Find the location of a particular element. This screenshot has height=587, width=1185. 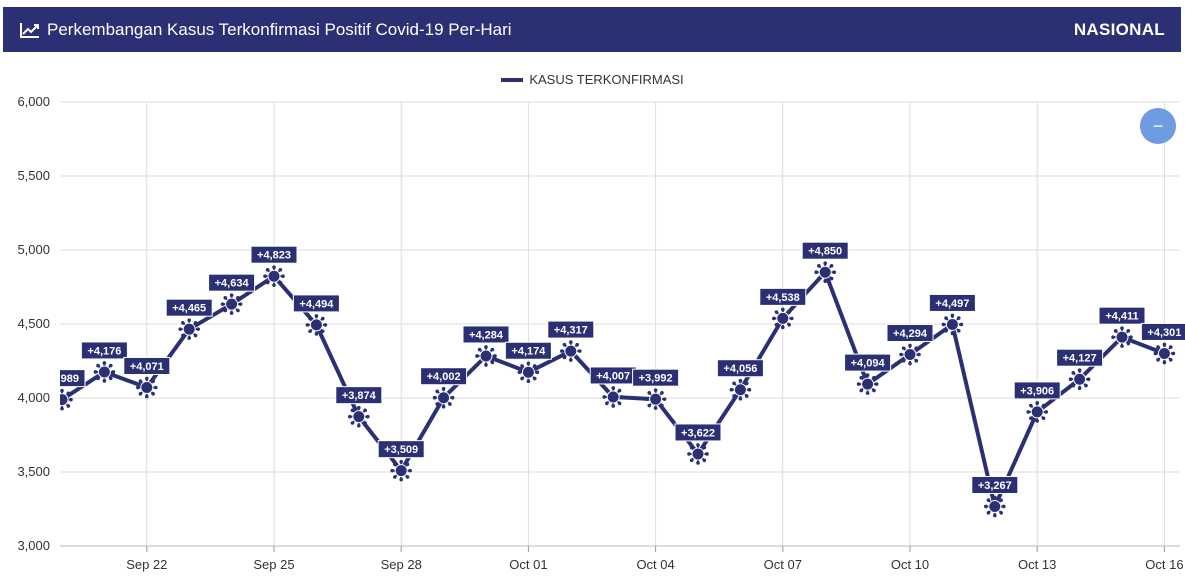

y-tick-label: 4,500 is located at coordinates (33, 323).